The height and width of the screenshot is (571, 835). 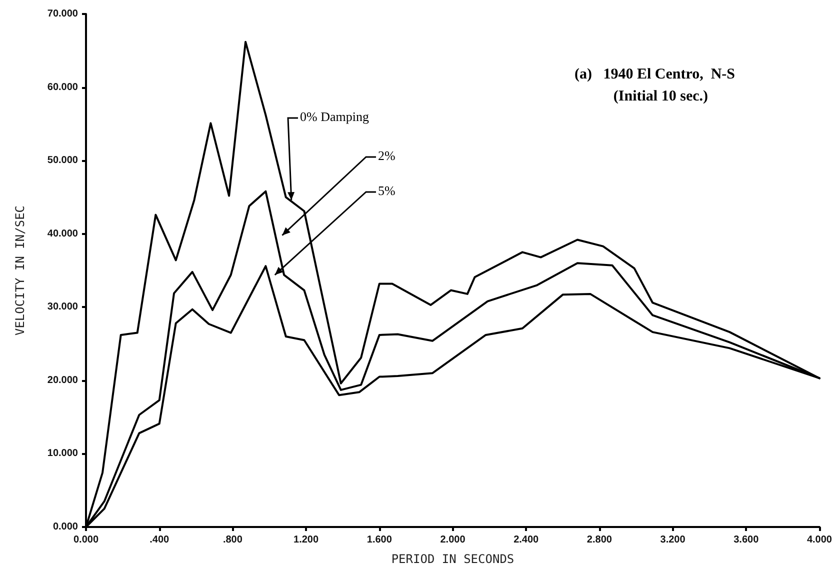 What do you see at coordinates (335, 116) in the screenshot?
I see `text: 0% Damping` at bounding box center [335, 116].